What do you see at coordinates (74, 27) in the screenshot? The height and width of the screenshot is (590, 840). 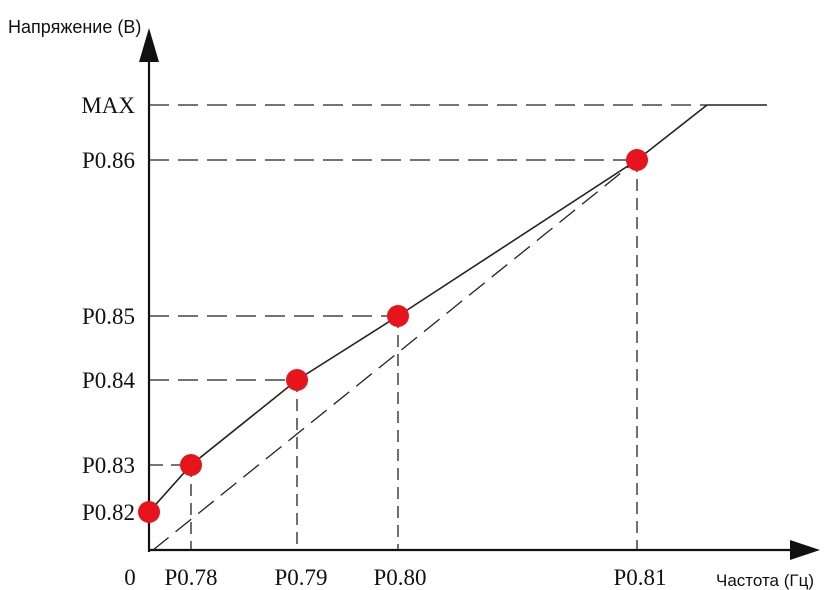 I see `y-axis-title: Напряжение (В)` at bounding box center [74, 27].